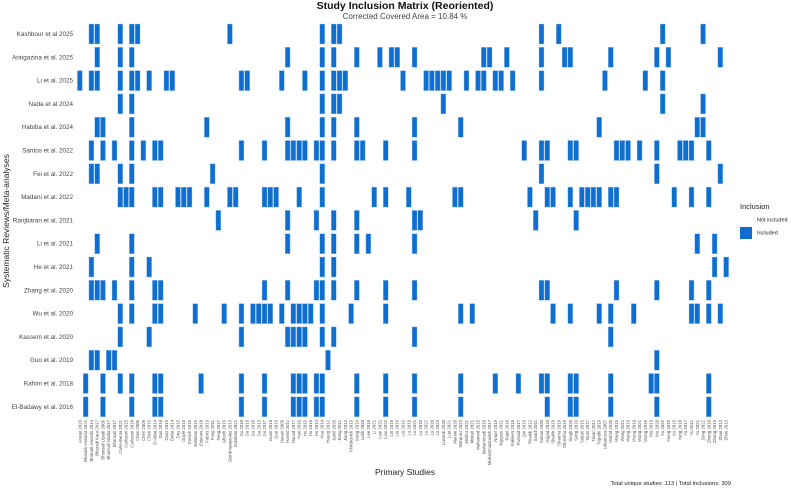 This screenshot has width=791, height=489. Describe the element at coordinates (235, 433) in the screenshot. I see `x-tick-label: Gobbato 2021` at that location.